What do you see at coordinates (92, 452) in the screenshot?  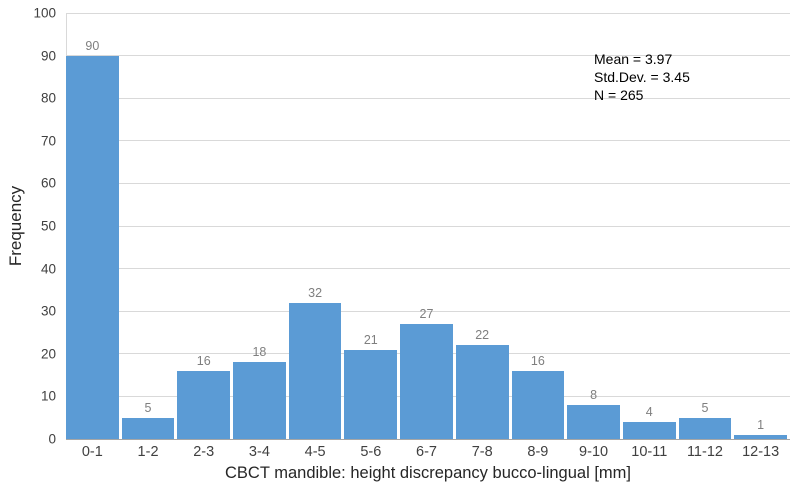 I see `x-tick-label: 0-1` at bounding box center [92, 452].